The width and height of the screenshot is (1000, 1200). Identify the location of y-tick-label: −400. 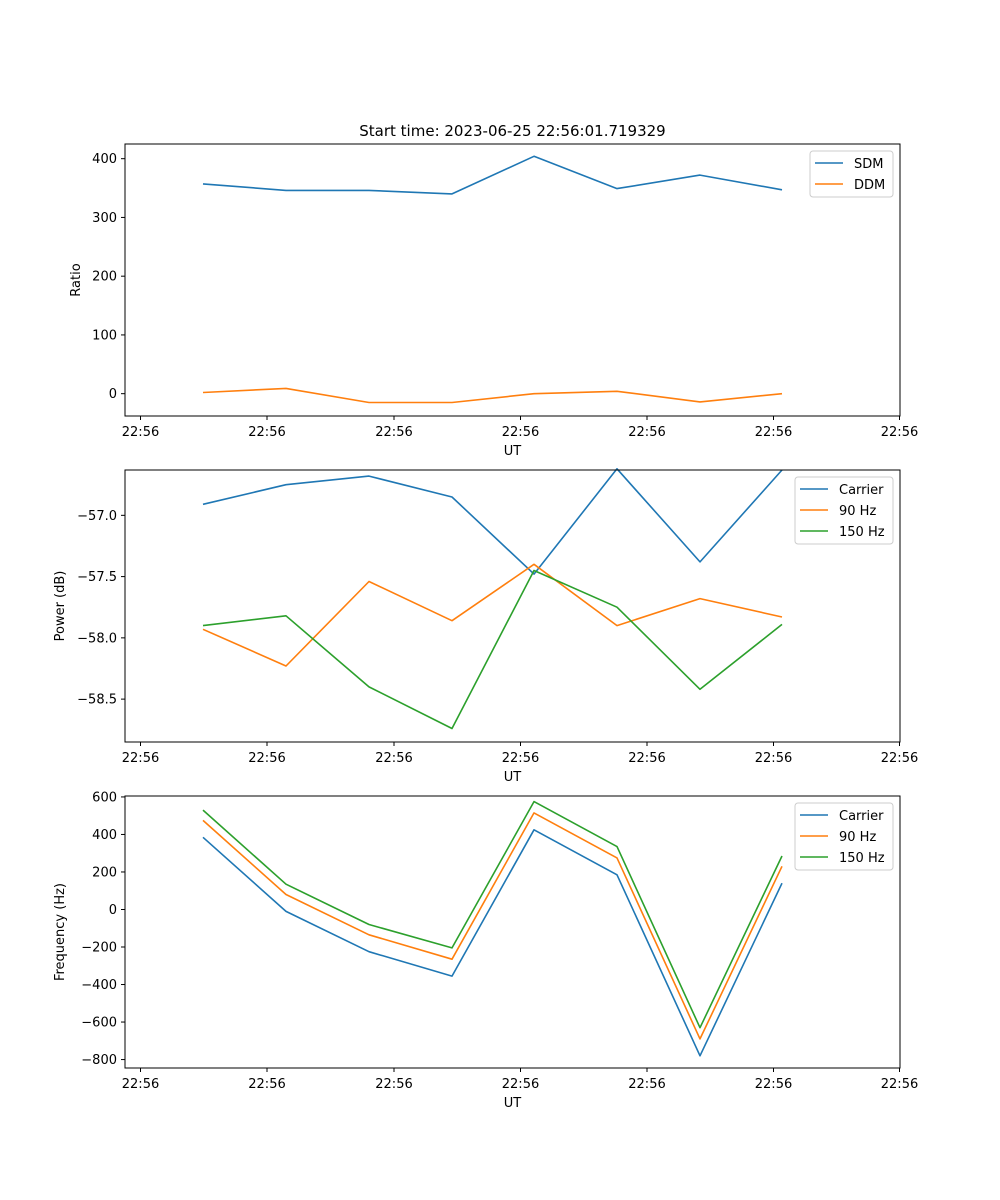
(99, 985).